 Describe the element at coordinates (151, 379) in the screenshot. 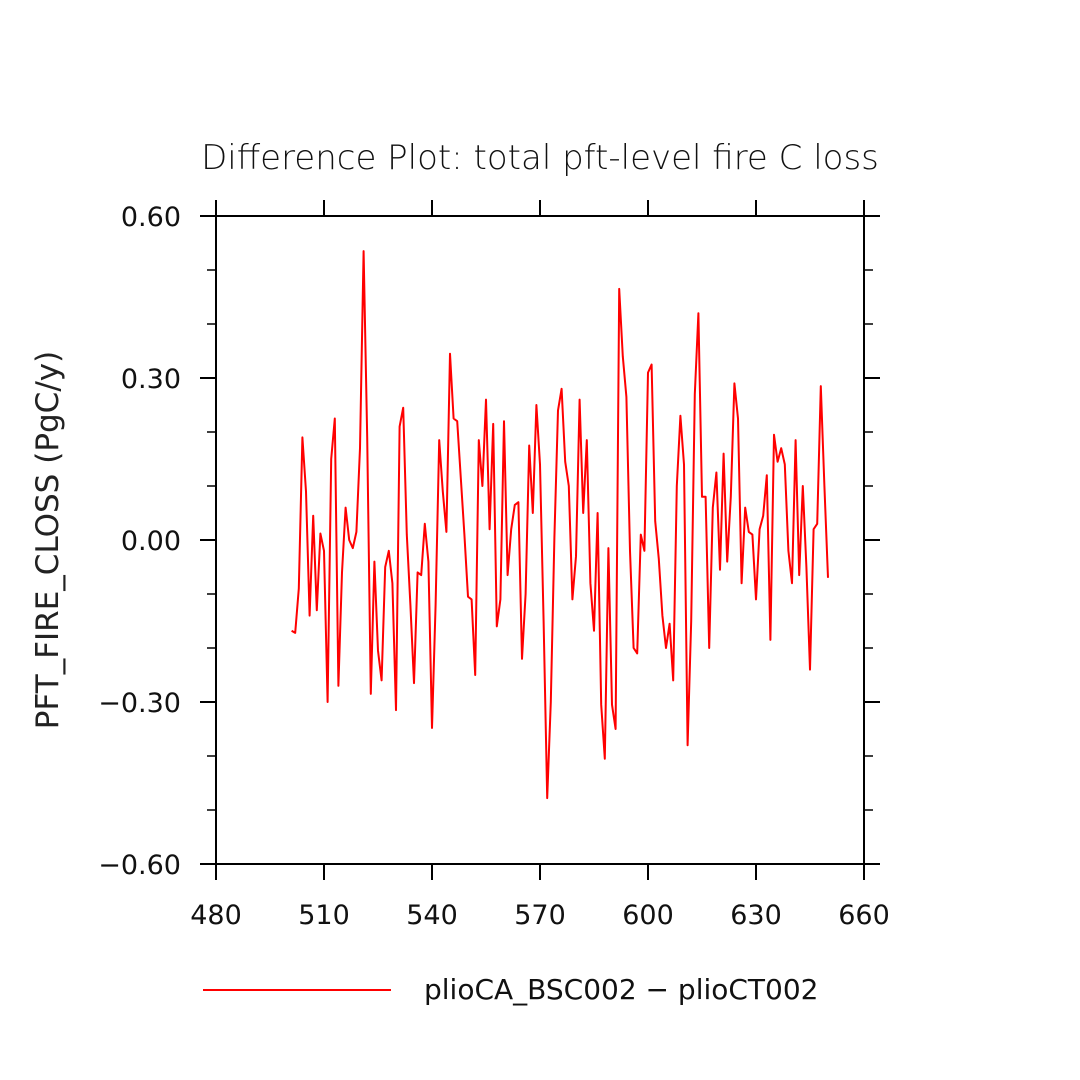

I see `y-tick-label: 0.30` at that location.